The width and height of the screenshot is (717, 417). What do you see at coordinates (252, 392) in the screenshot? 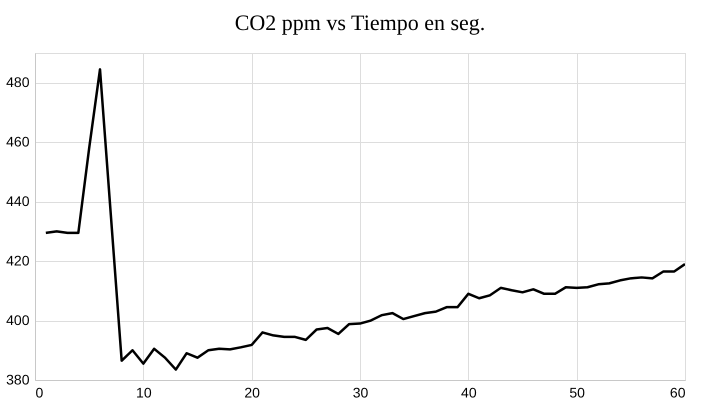
I see `x-tick-label: 20` at bounding box center [252, 392].